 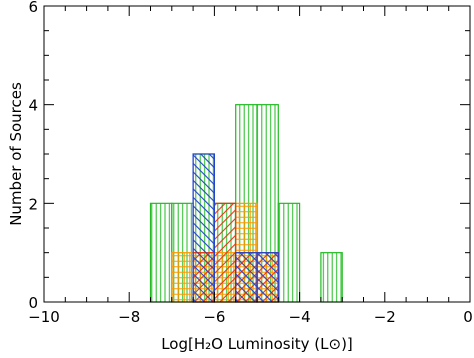 What do you see at coordinates (214, 317) in the screenshot?
I see `x-tick-label: −6` at bounding box center [214, 317].